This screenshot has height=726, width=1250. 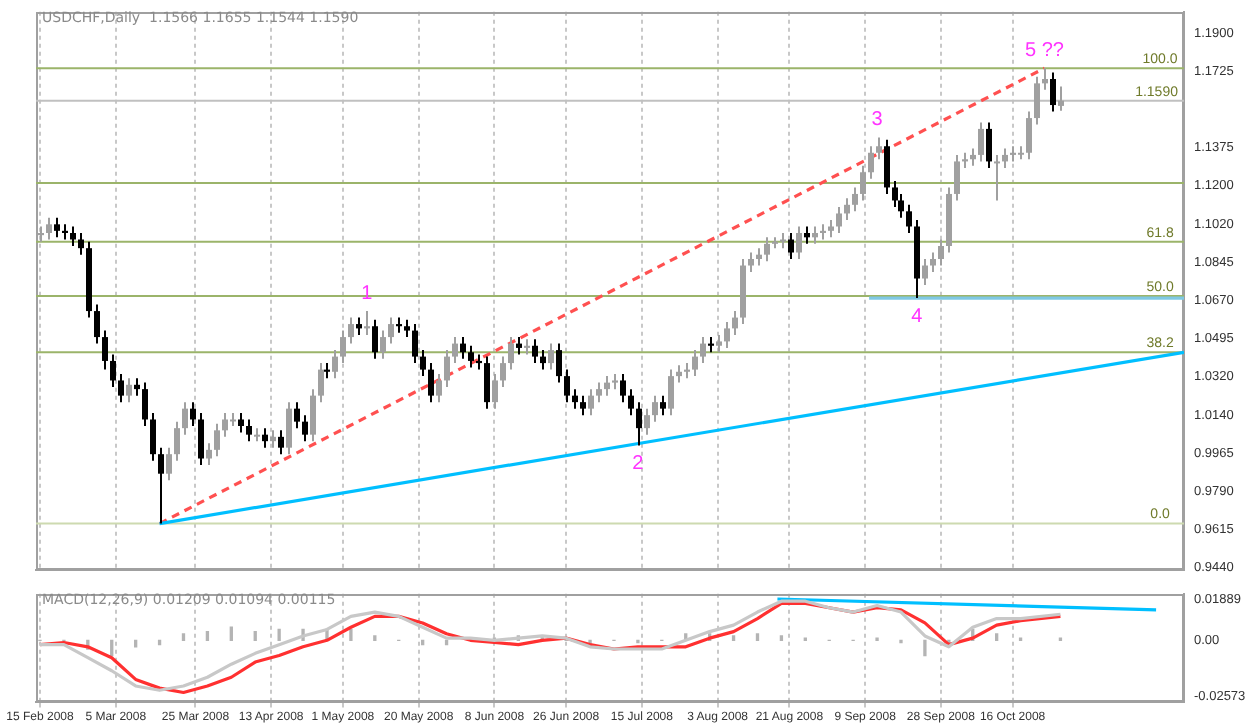 What do you see at coordinates (638, 464) in the screenshot?
I see `annotation: 2` at bounding box center [638, 464].